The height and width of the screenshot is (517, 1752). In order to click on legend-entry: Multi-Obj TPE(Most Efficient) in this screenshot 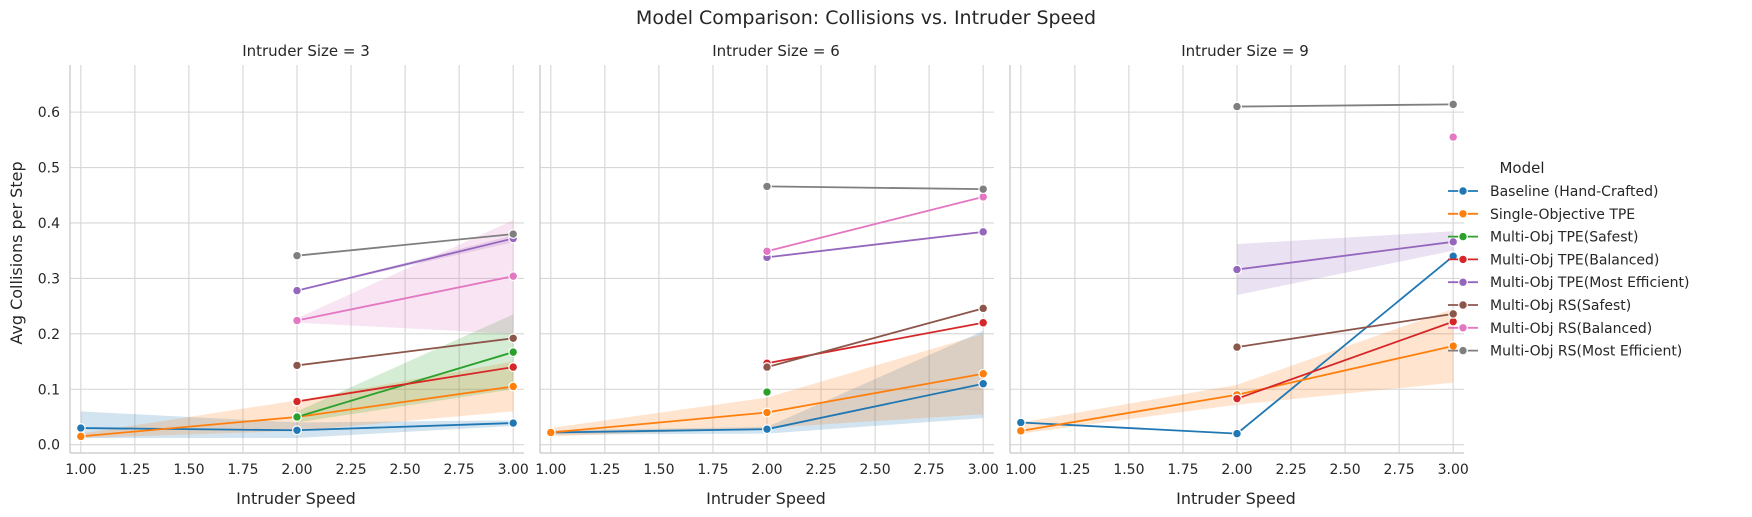, I will do `click(1569, 283)`.